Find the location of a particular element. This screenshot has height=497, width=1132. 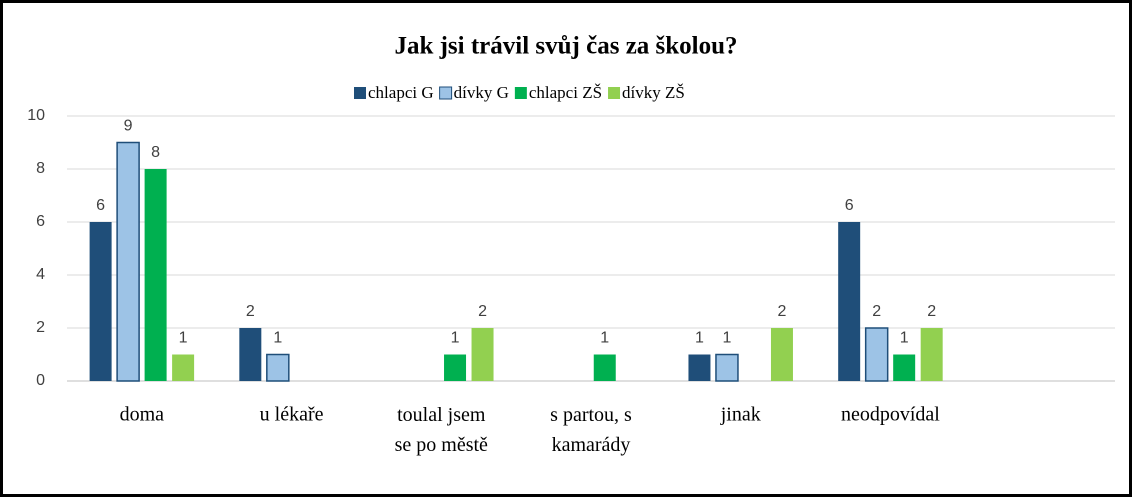

y-tick-label: 4 is located at coordinates (40, 274).